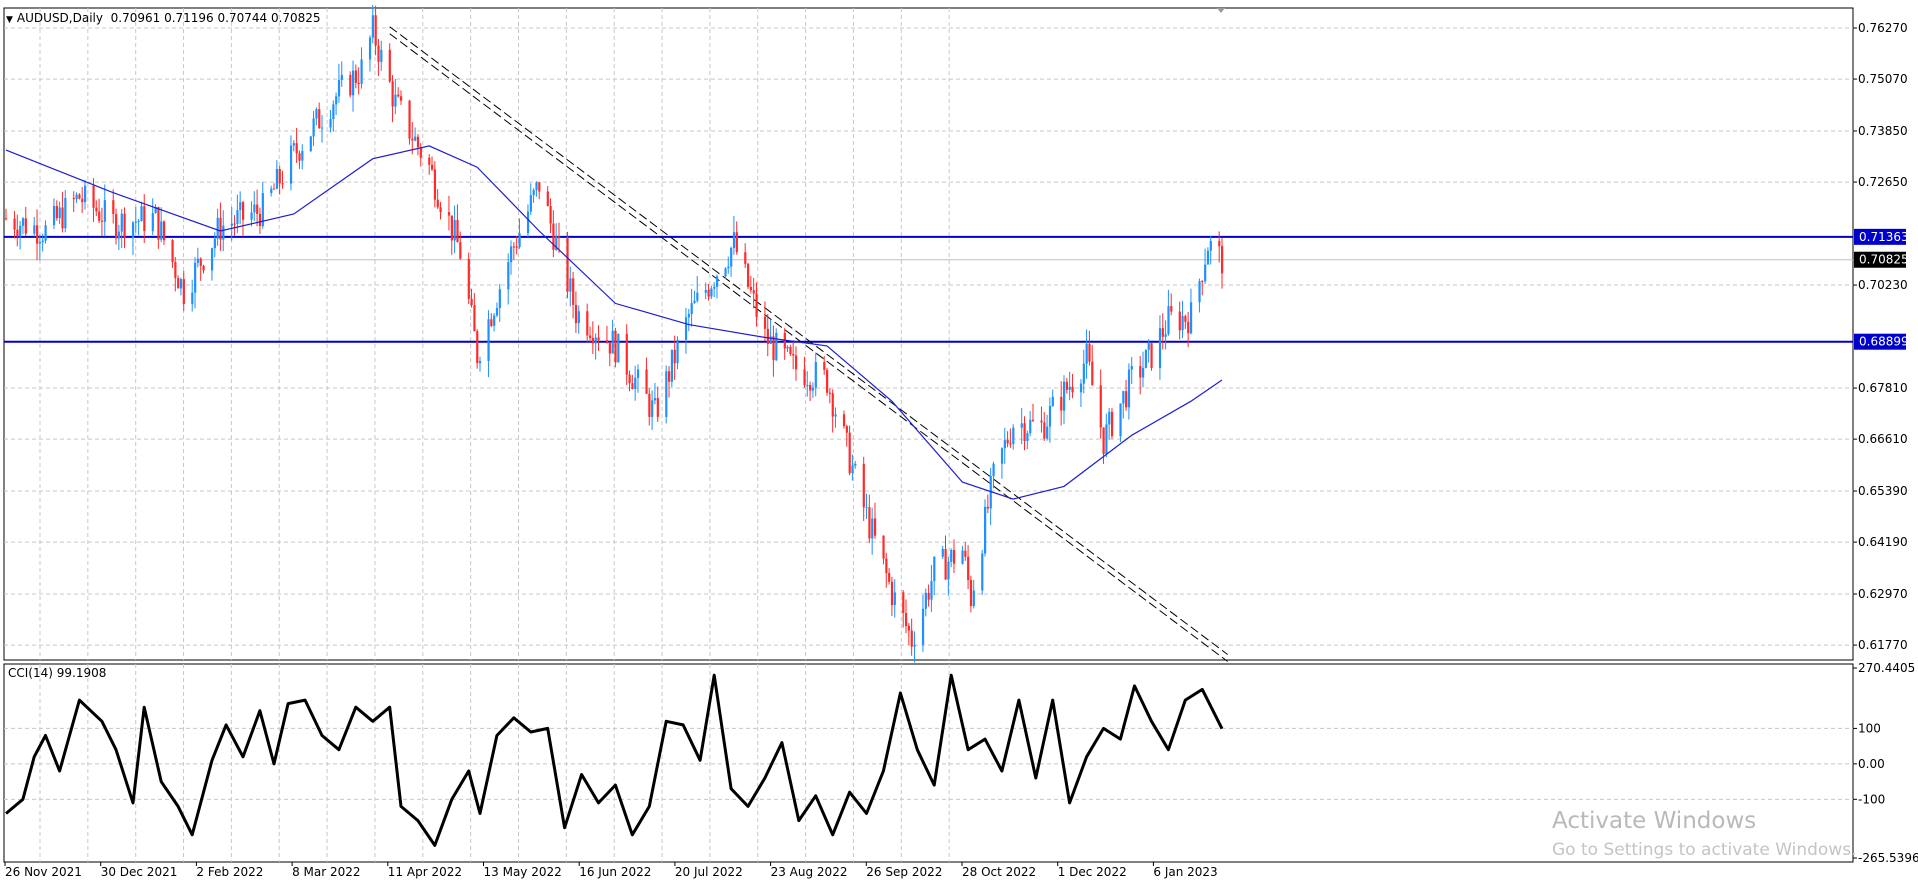 The image size is (1918, 891). I want to click on x-tick-label: 8 Mar 2022, so click(326, 872).